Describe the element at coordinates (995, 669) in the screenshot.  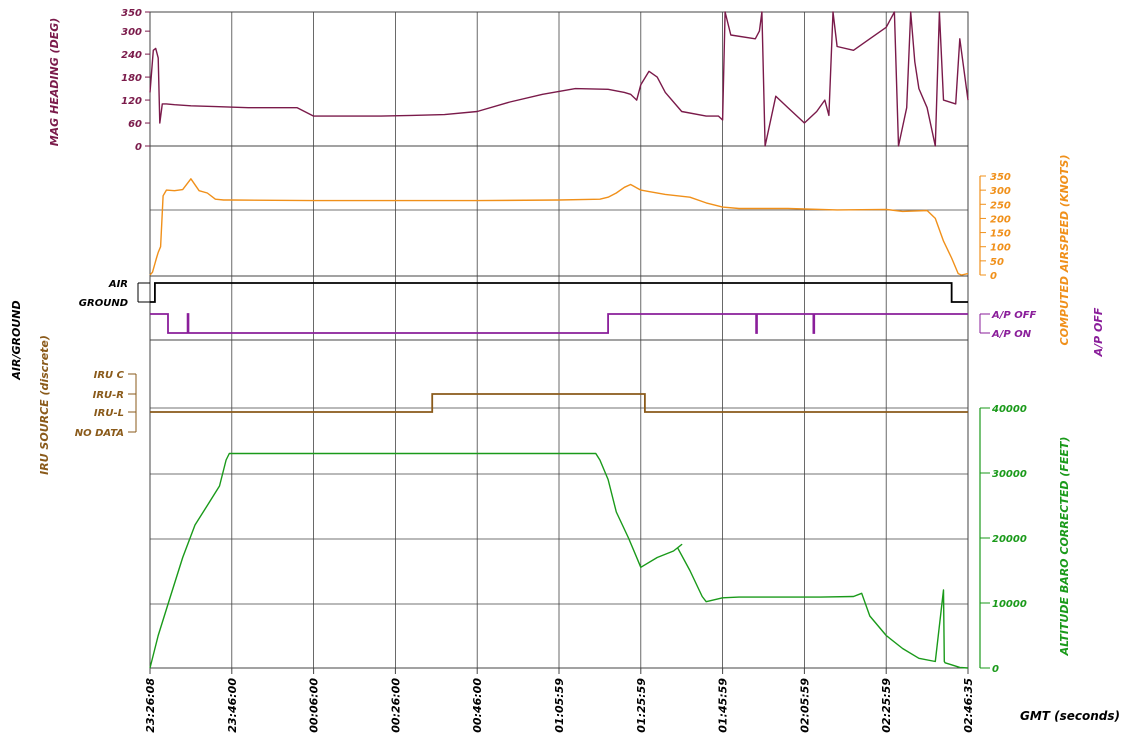
I see `altitude-tick-label: 0` at that location.